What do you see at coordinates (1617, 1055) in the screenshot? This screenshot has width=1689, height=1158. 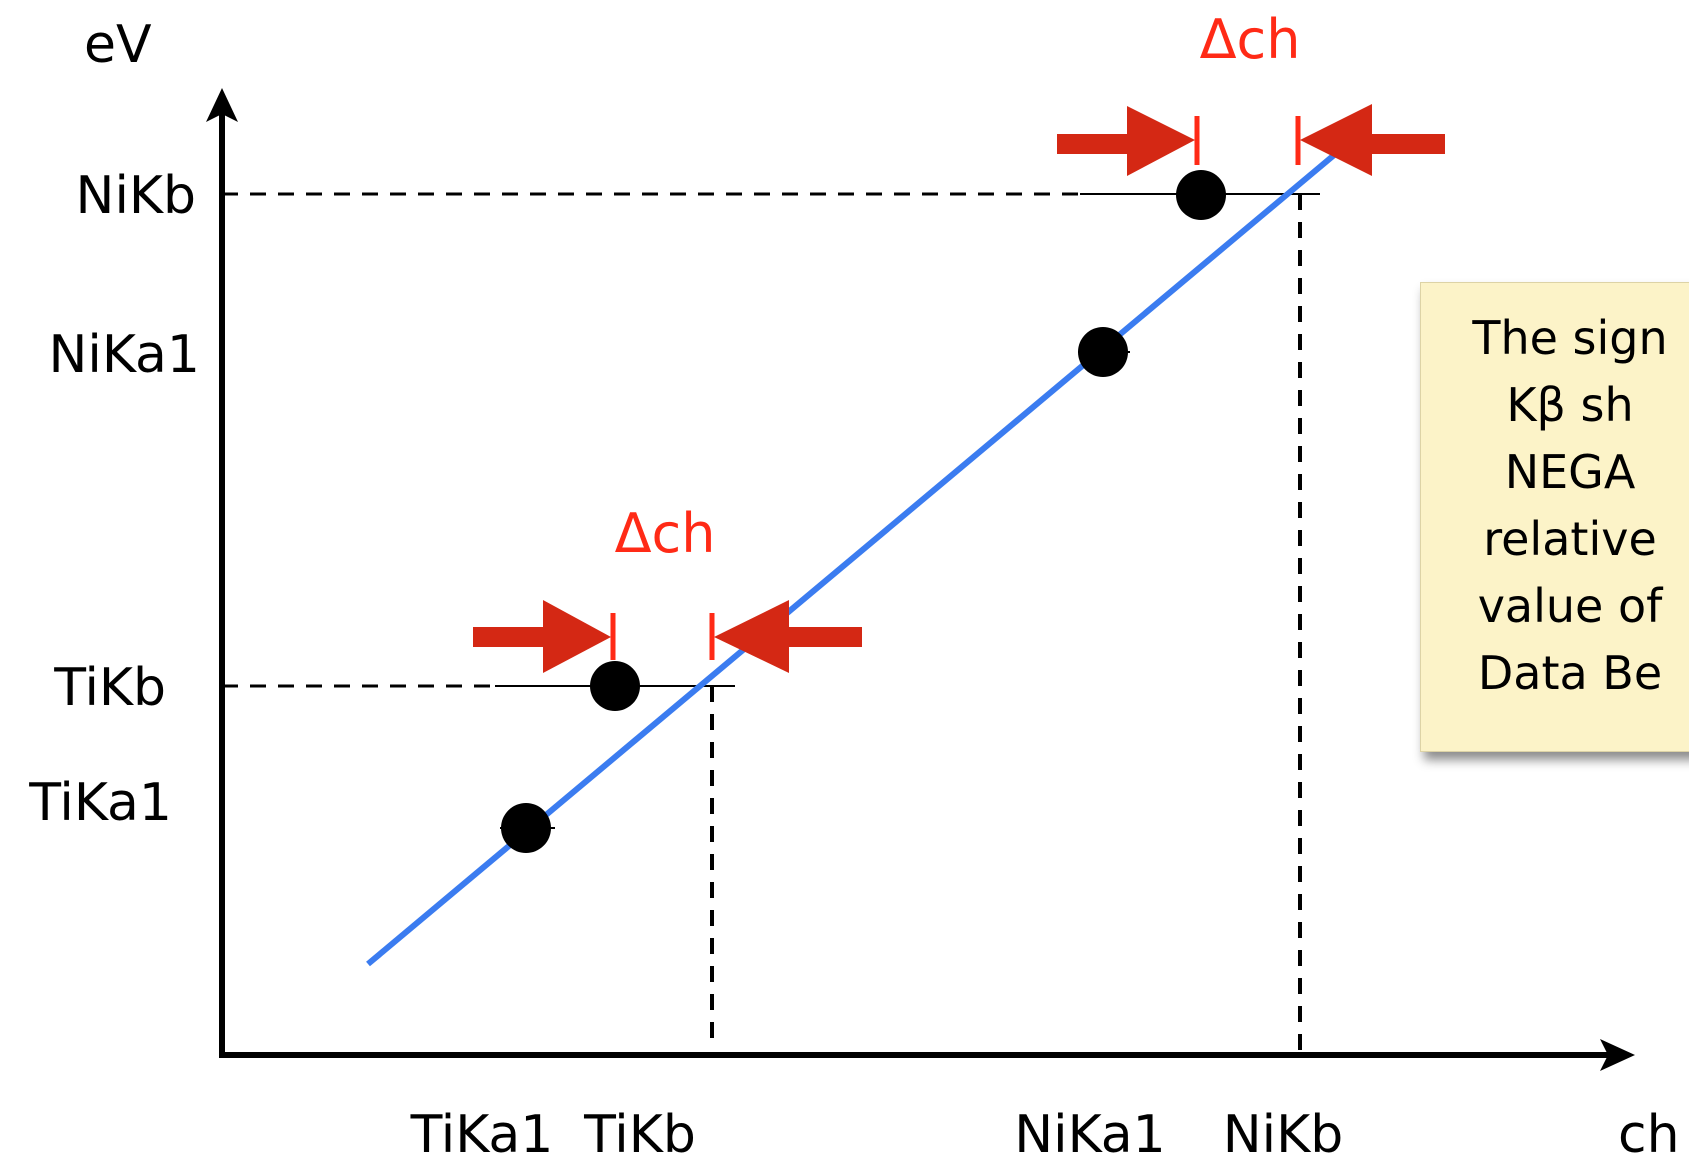 I see `x-axis-arrowhead` at bounding box center [1617, 1055].